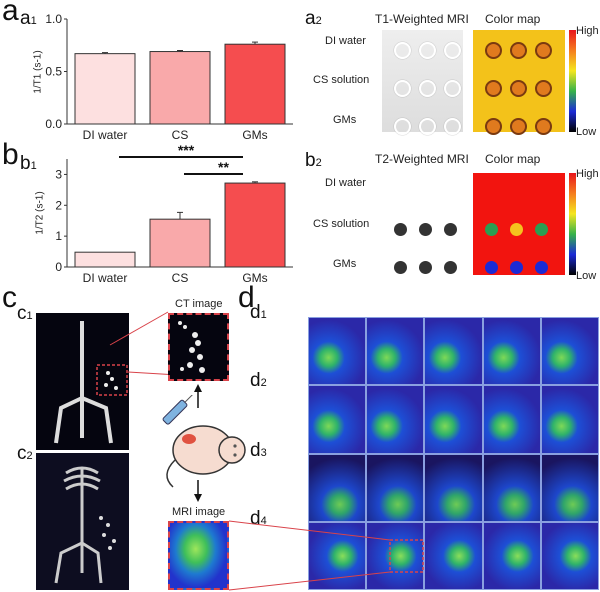 Image resolution: width=600 pixels, height=592 pixels. What do you see at coordinates (25, 453) in the screenshot?
I see `panel-label-c2: c2` at bounding box center [25, 453].